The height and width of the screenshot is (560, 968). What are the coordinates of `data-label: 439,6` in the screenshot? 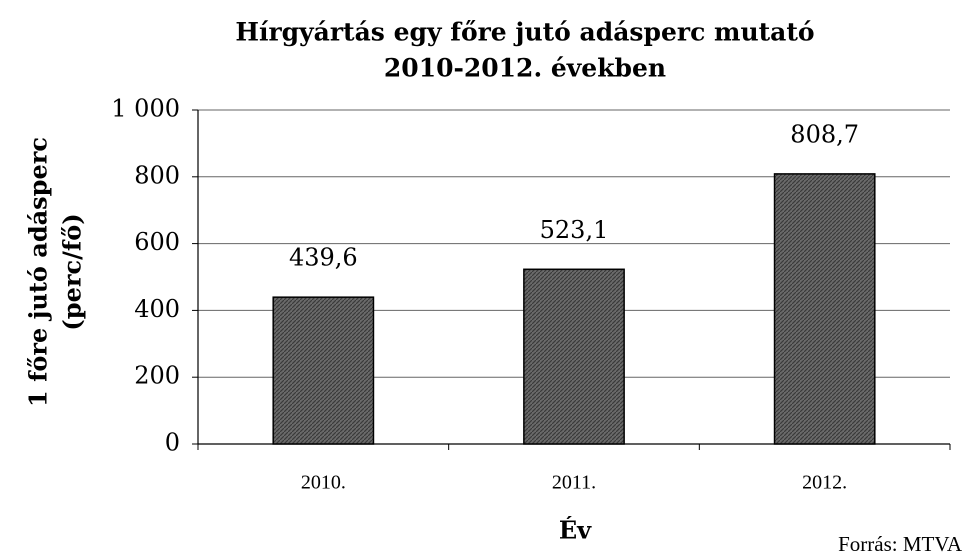 It's located at (323, 258).